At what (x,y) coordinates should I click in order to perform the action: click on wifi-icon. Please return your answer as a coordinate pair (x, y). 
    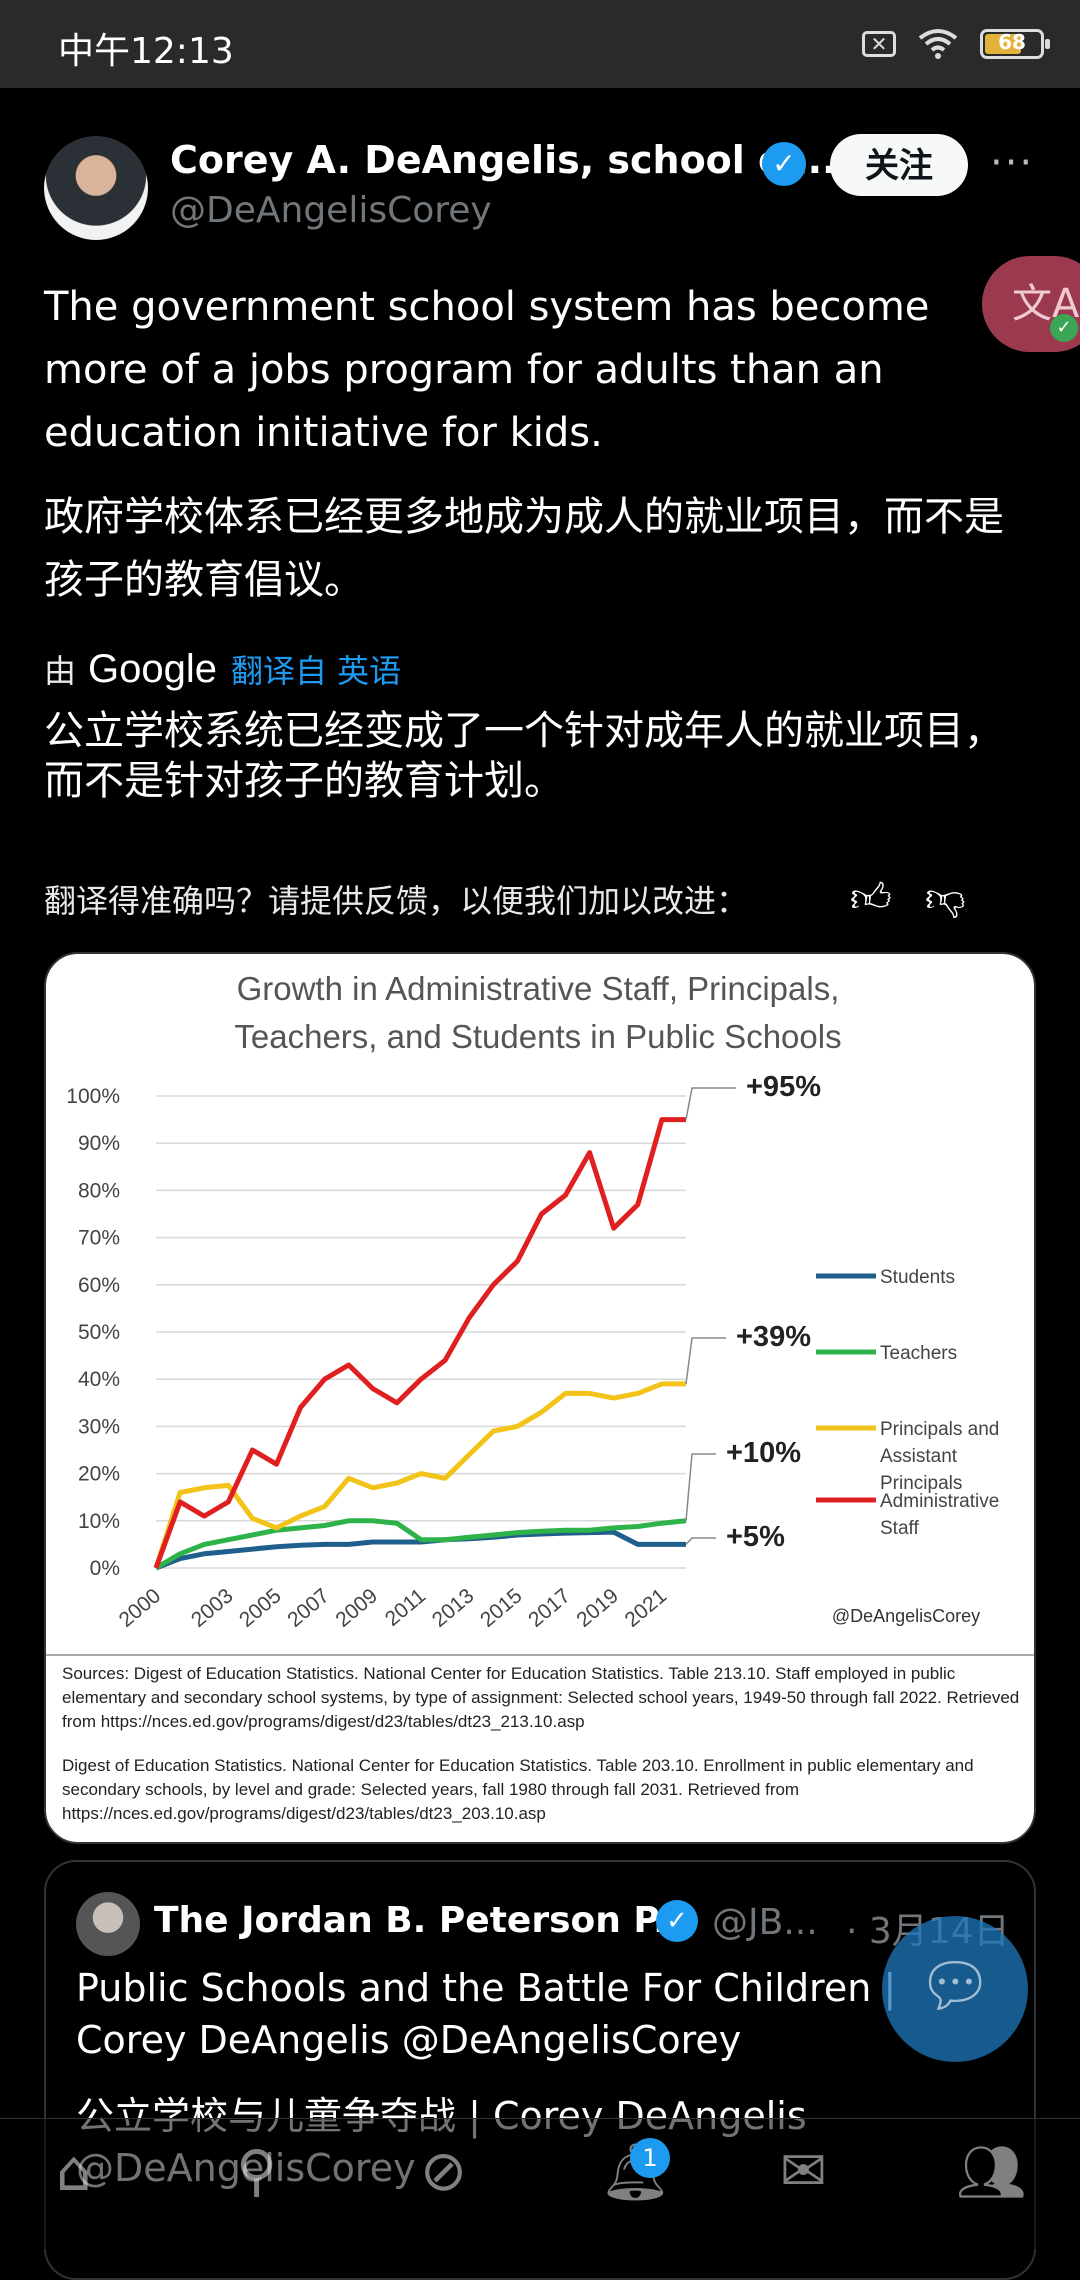
    Looking at the image, I should click on (938, 44).